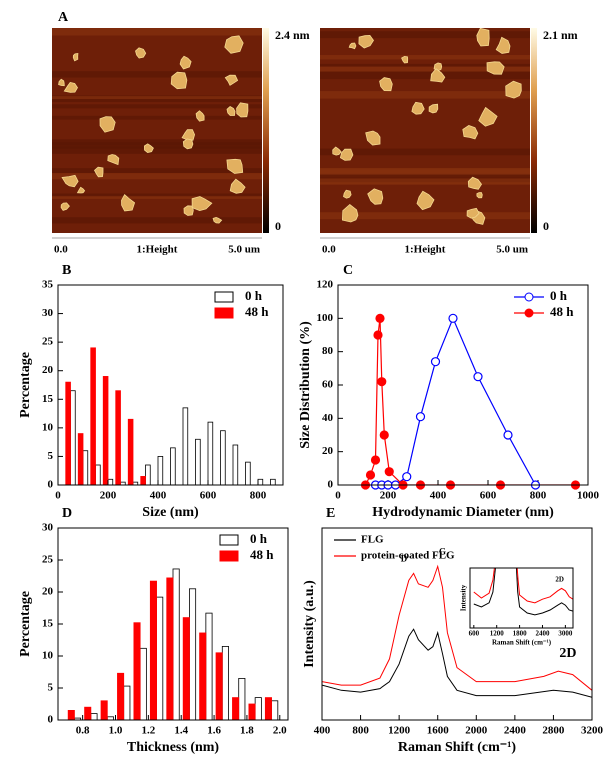 This screenshot has height=782, width=604. What do you see at coordinates (330, 513) in the screenshot?
I see `panel-label: E` at bounding box center [330, 513].